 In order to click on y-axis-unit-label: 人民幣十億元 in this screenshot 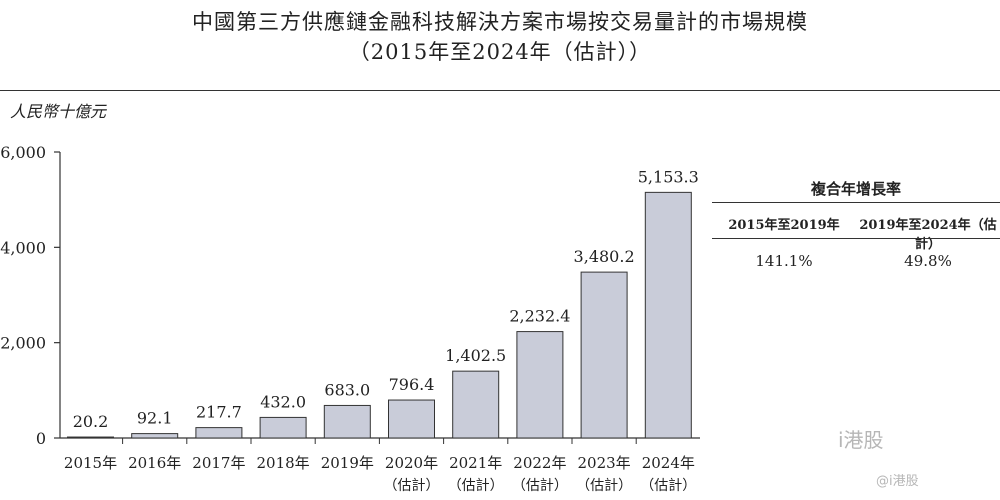, I will do `click(58, 111)`.